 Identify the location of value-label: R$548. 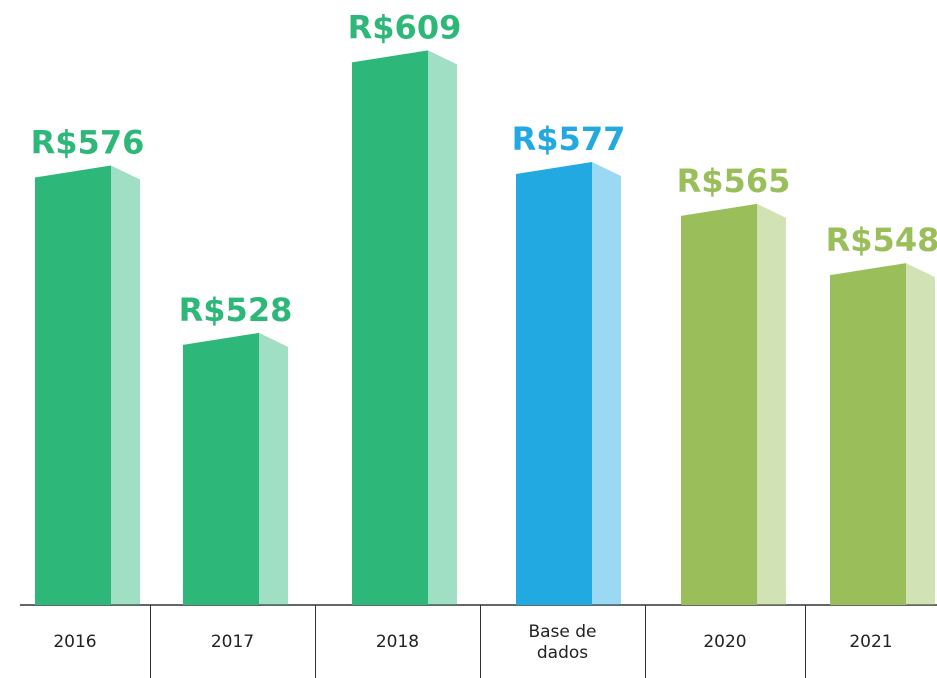
(881, 240).